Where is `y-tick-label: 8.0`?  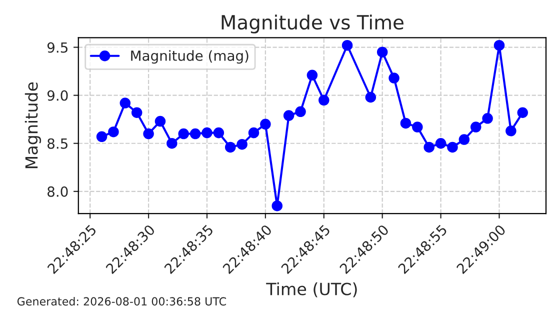 y-tick-label: 8.0 is located at coordinates (58, 191).